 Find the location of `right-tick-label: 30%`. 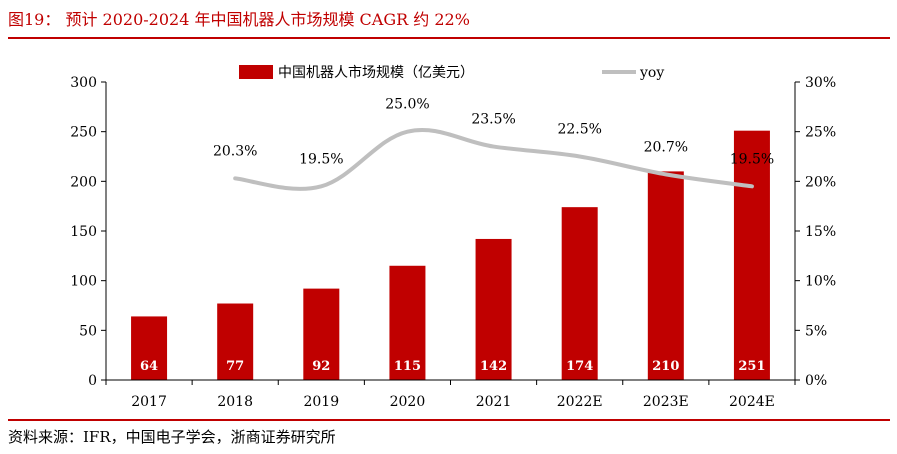

right-tick-label: 30% is located at coordinates (820, 83).